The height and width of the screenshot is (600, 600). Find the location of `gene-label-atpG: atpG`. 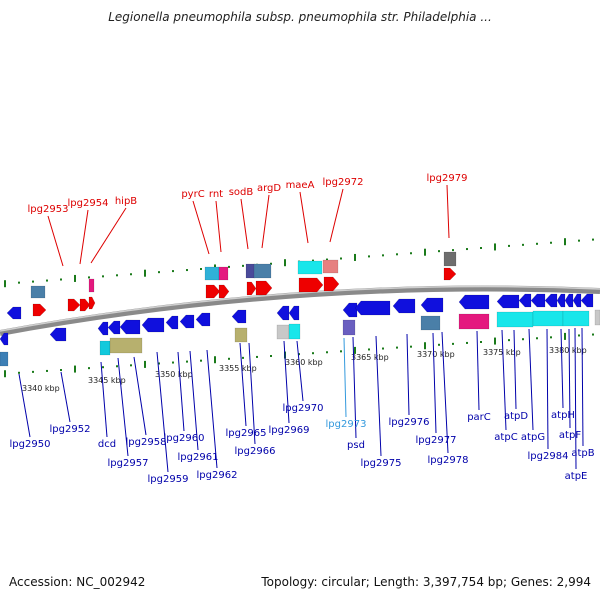

gene-label-atpG: atpG is located at coordinates (533, 437).